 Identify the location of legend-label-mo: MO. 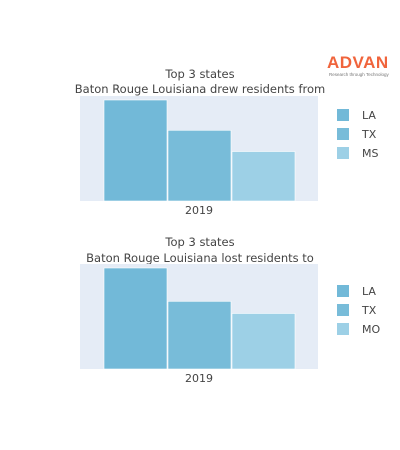
(371, 329).